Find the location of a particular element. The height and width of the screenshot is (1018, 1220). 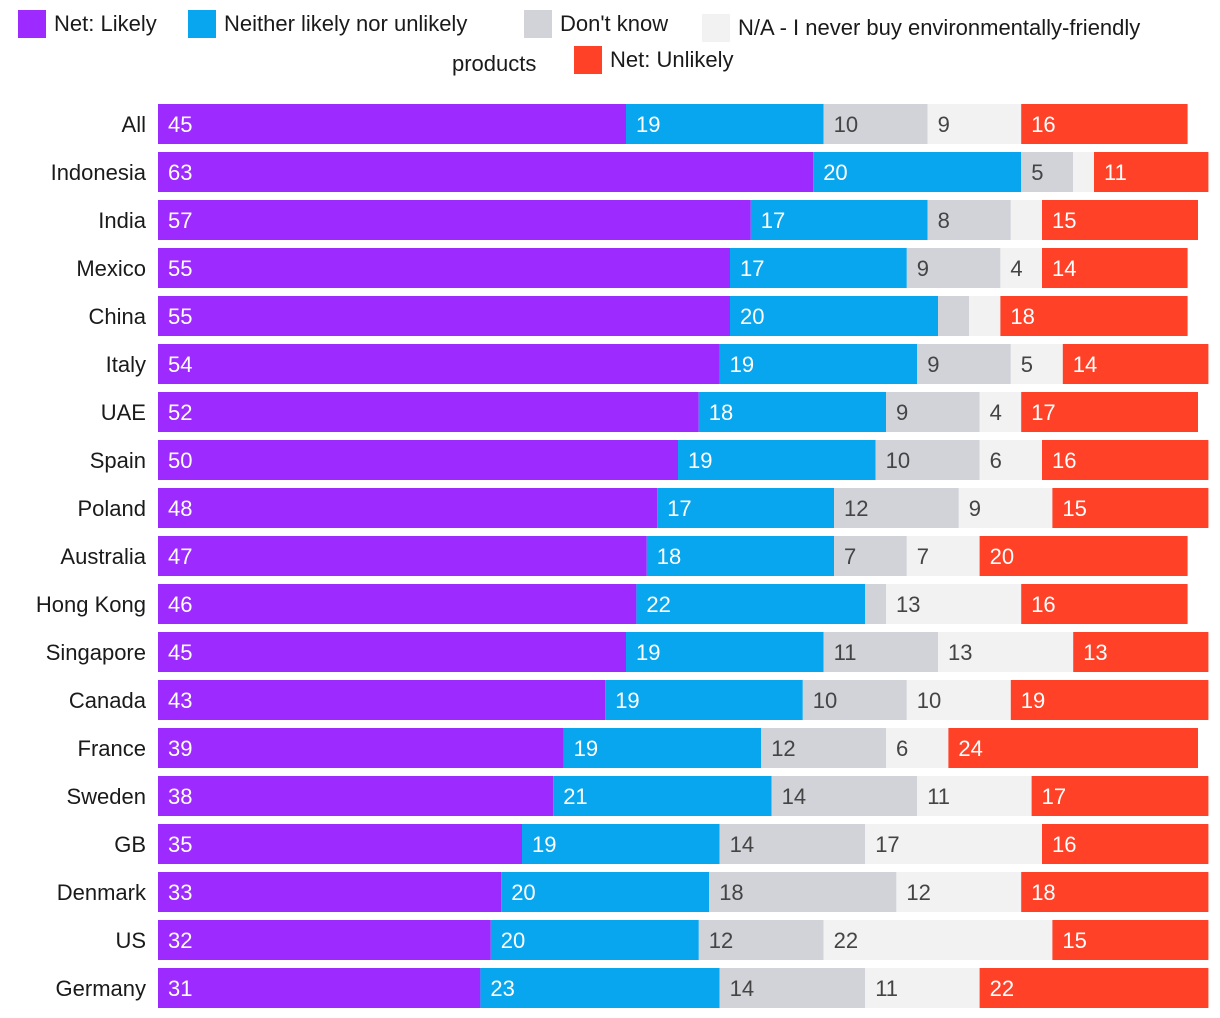

legend-item-dont-know: Don't know is located at coordinates (596, 24).